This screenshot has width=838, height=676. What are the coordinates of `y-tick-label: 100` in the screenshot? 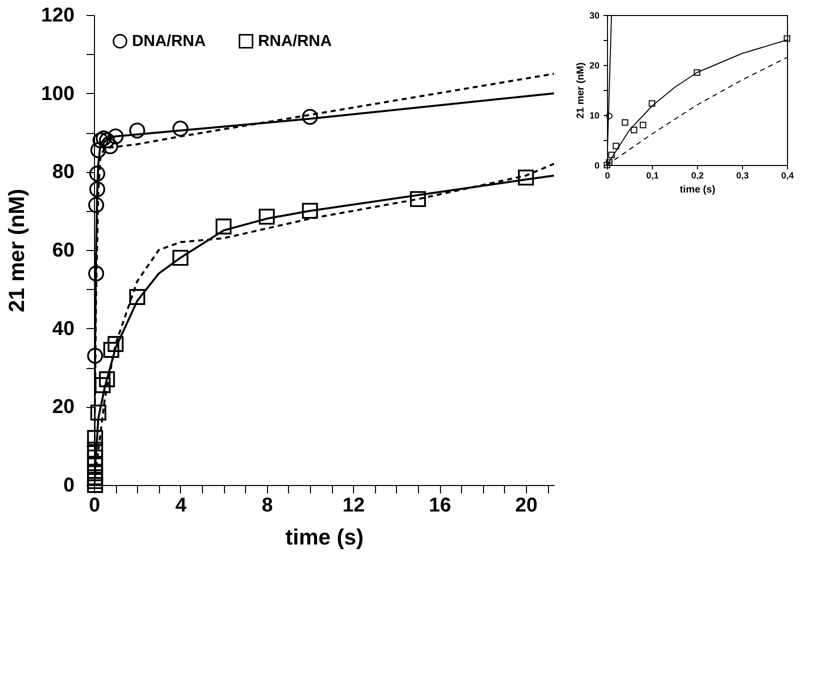 It's located at (57, 93).